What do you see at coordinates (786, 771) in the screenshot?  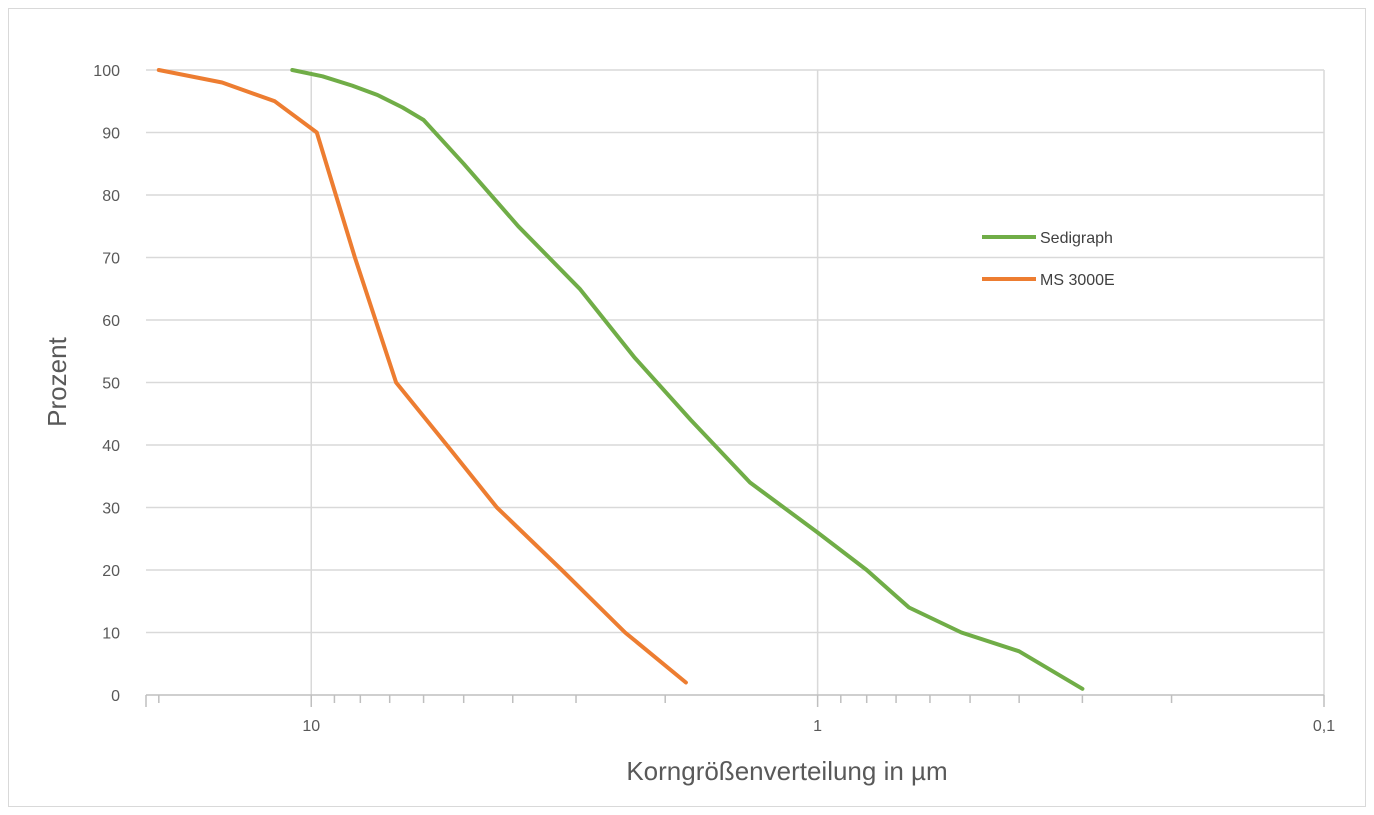 I see `x-axis-title: Korngrößenverteilung in µm` at bounding box center [786, 771].